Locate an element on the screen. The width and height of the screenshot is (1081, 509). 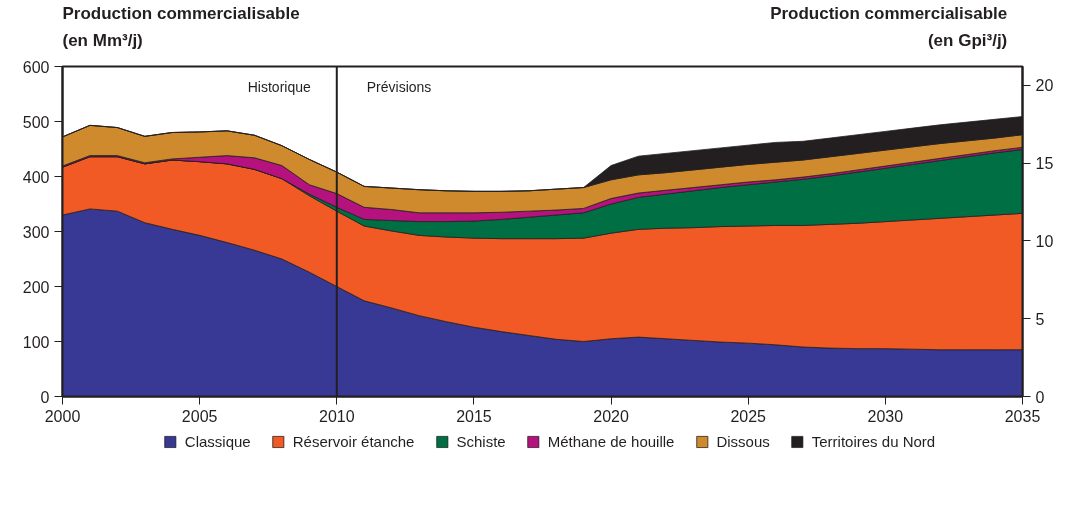
y-tick-label: 200 is located at coordinates (36, 287).